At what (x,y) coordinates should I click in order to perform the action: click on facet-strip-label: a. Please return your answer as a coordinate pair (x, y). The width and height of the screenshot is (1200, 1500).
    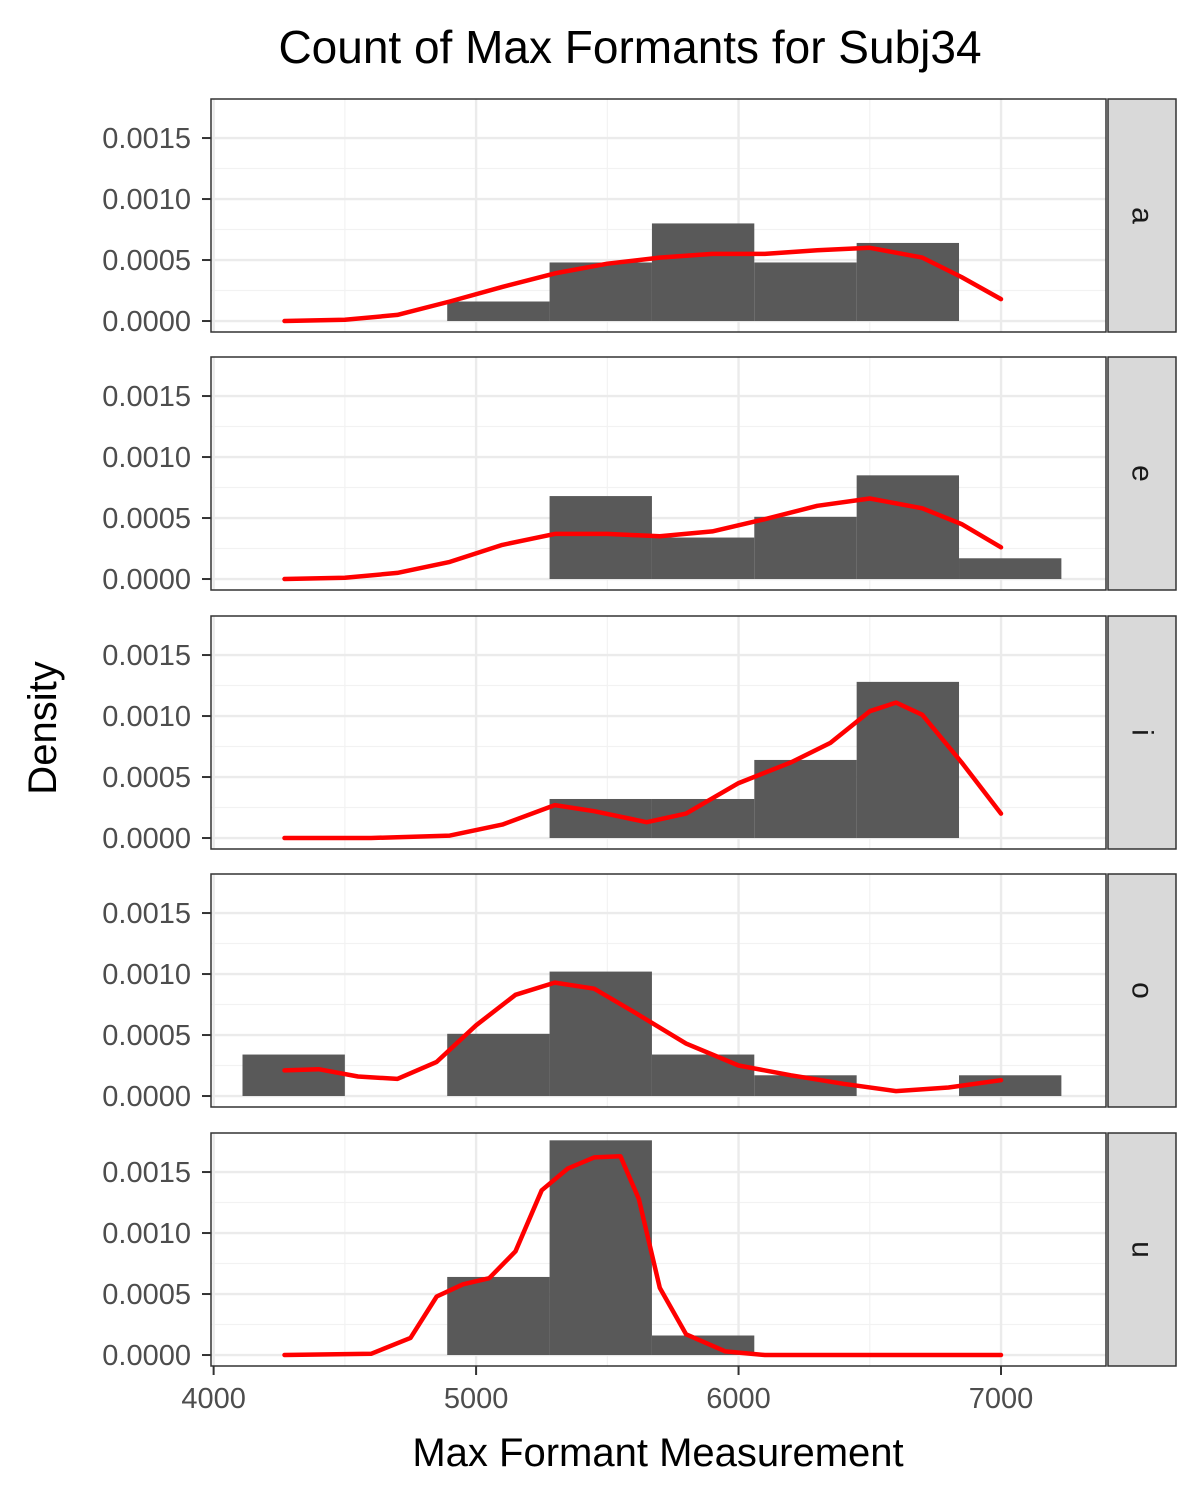
    Looking at the image, I should click on (1142, 215).